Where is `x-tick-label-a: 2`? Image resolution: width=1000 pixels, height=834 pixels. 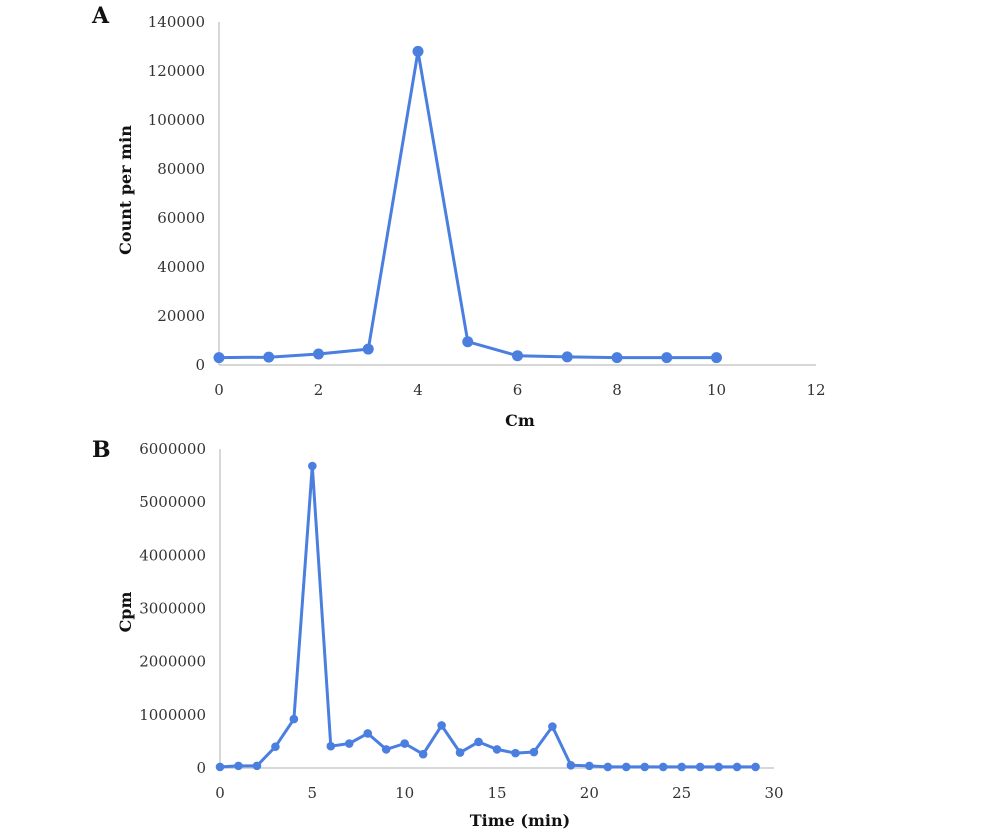 x-tick-label-a: 2 is located at coordinates (319, 390).